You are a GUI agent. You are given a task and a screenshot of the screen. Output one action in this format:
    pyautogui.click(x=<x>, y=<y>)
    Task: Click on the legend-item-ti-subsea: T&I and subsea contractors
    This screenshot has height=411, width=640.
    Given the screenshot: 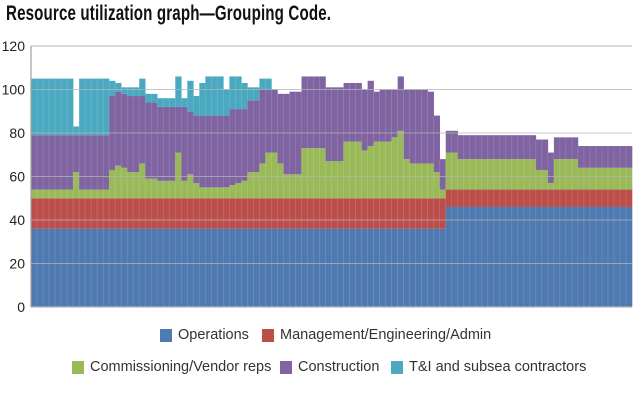 What is the action you would take?
    pyautogui.click(x=488, y=367)
    